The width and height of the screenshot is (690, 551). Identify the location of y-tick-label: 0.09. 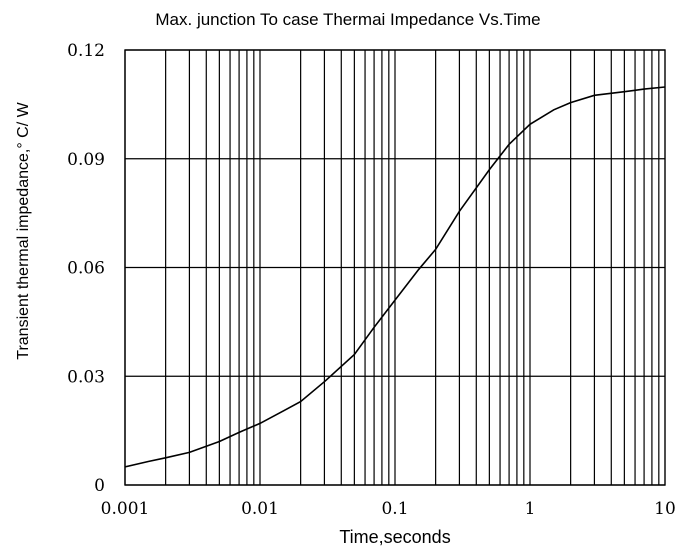
(86, 160).